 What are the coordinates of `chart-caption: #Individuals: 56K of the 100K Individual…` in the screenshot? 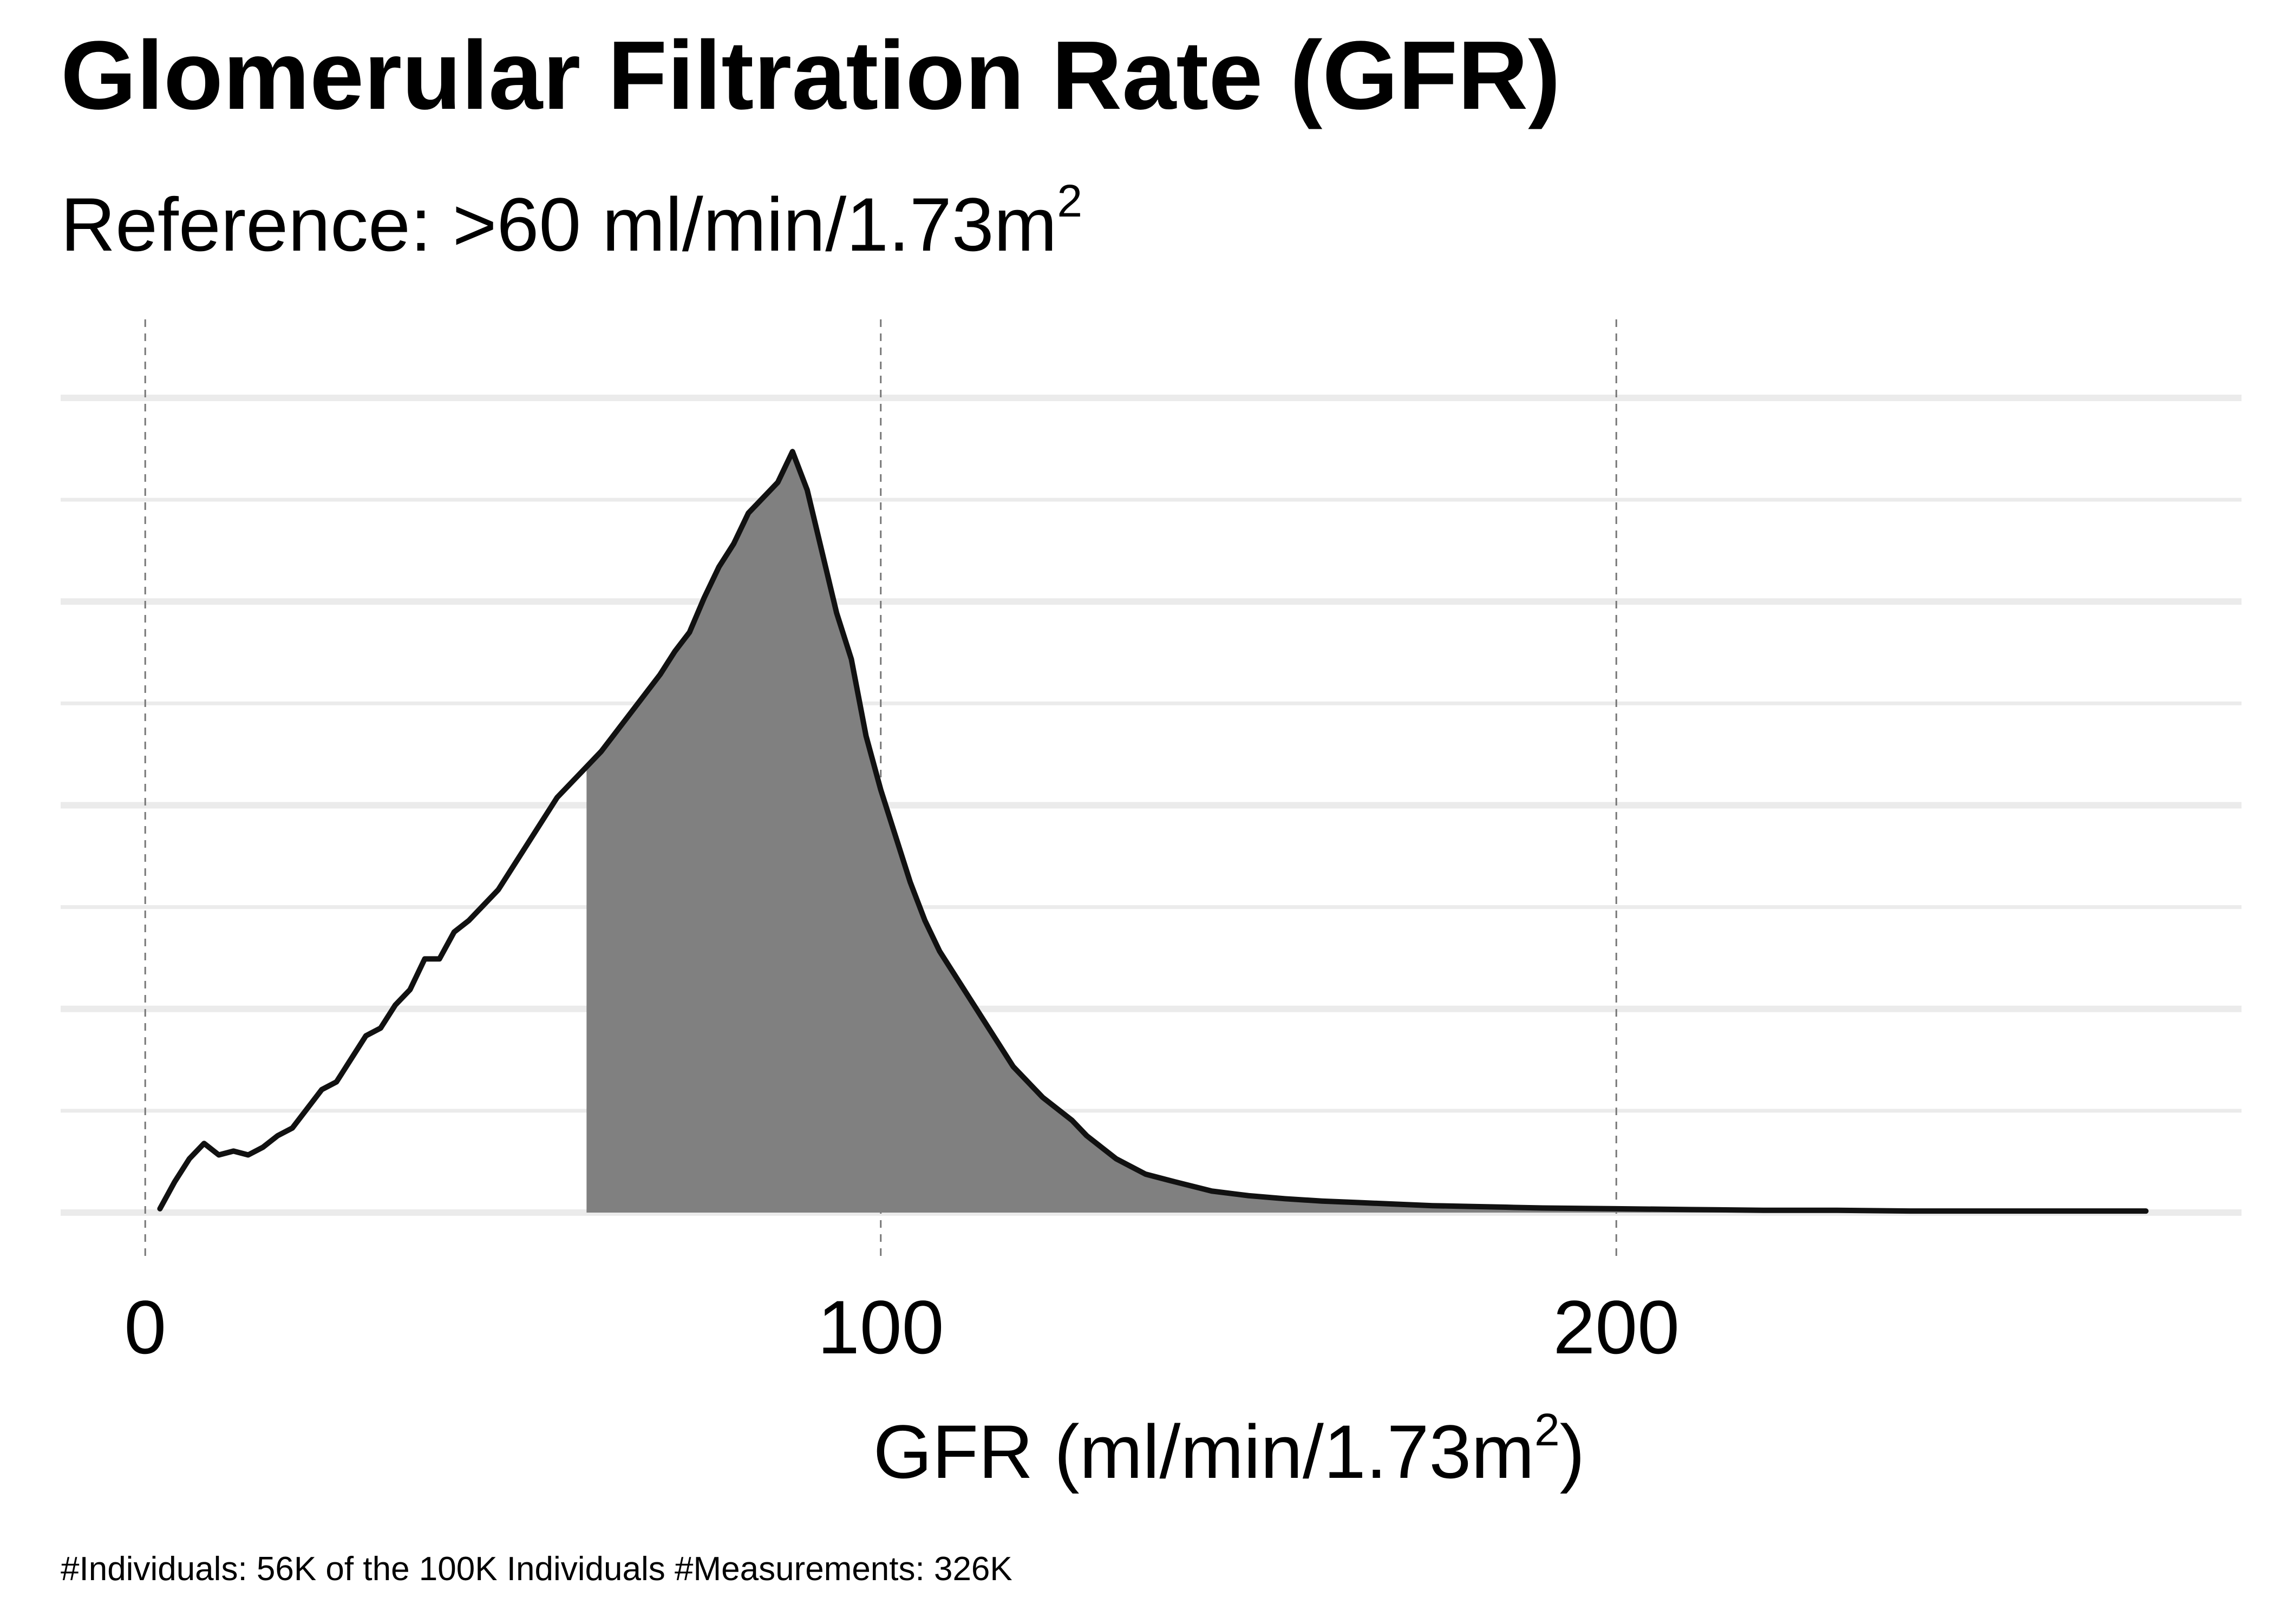 It's located at (536, 1569).